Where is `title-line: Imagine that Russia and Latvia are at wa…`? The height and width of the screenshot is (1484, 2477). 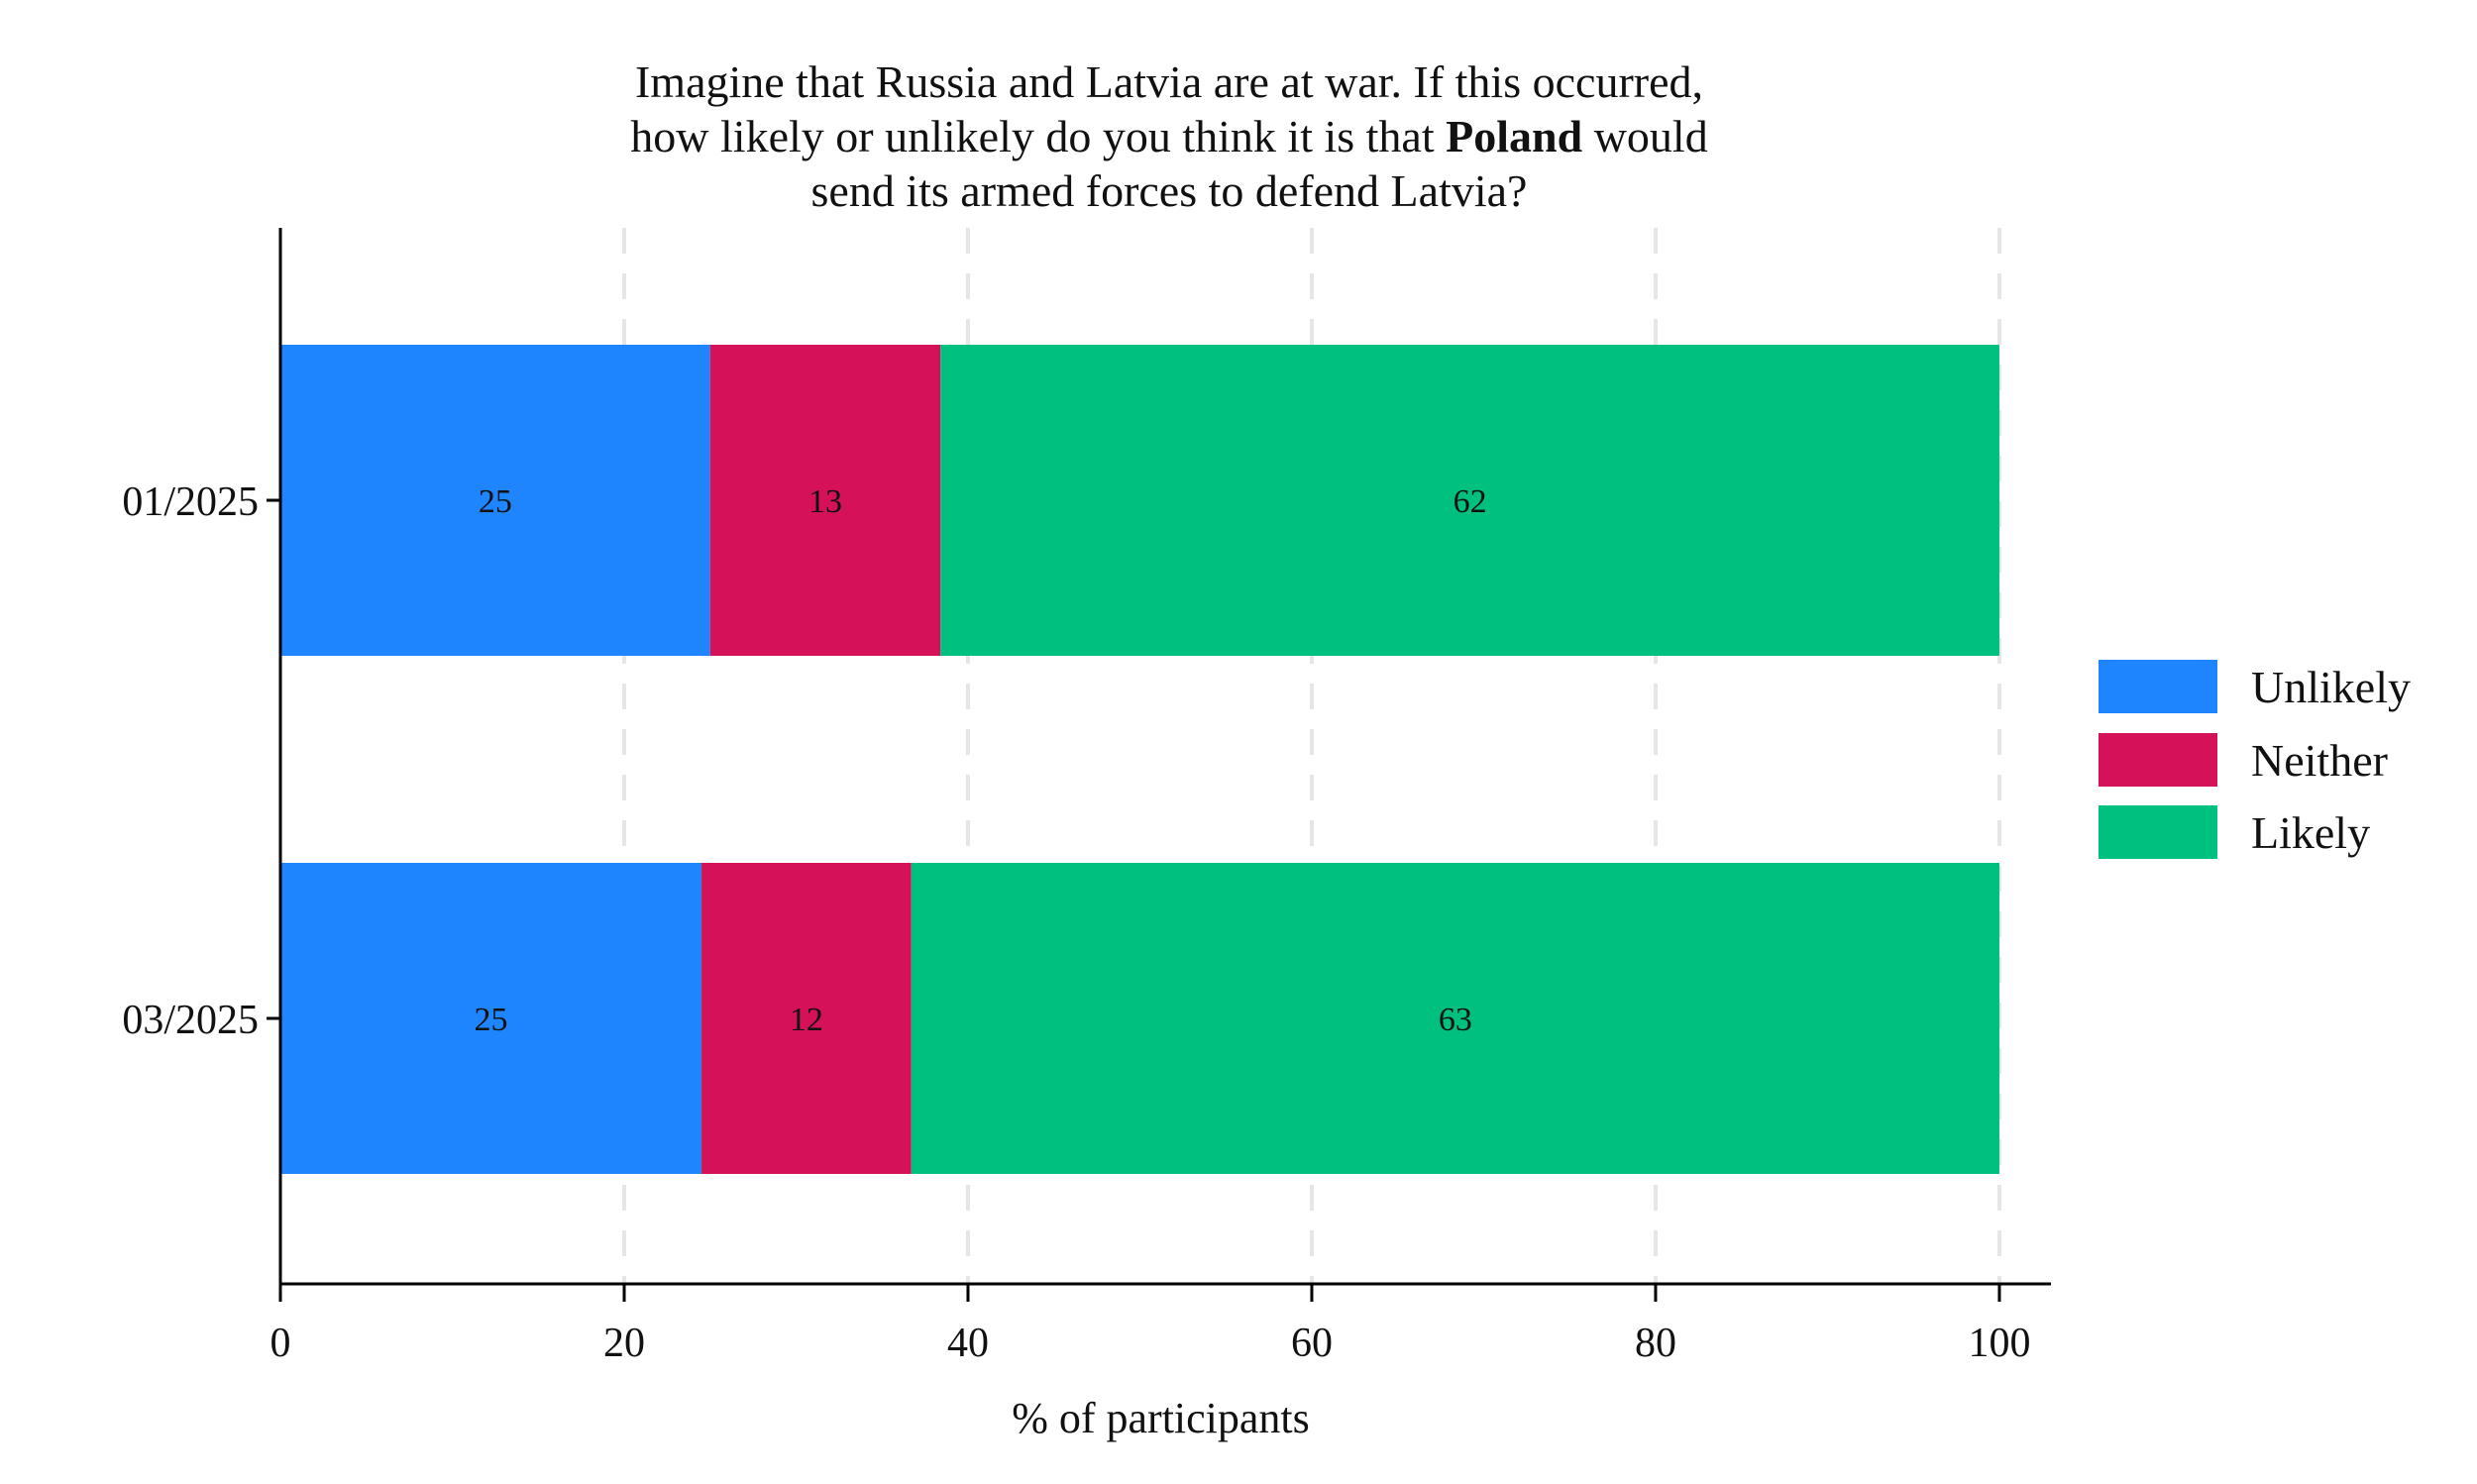
title-line: Imagine that Russia and Latvia are at wa… is located at coordinates (1169, 81).